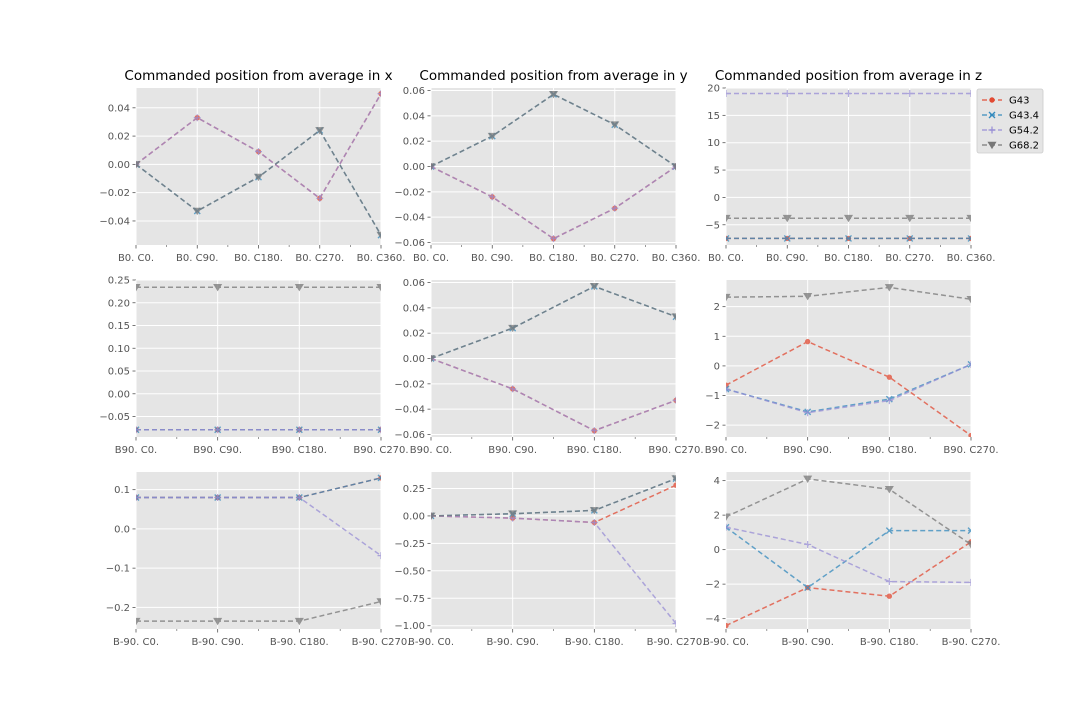  What do you see at coordinates (217, 642) in the screenshot?
I see `x-tick-label: B-90. C90.` at bounding box center [217, 642].